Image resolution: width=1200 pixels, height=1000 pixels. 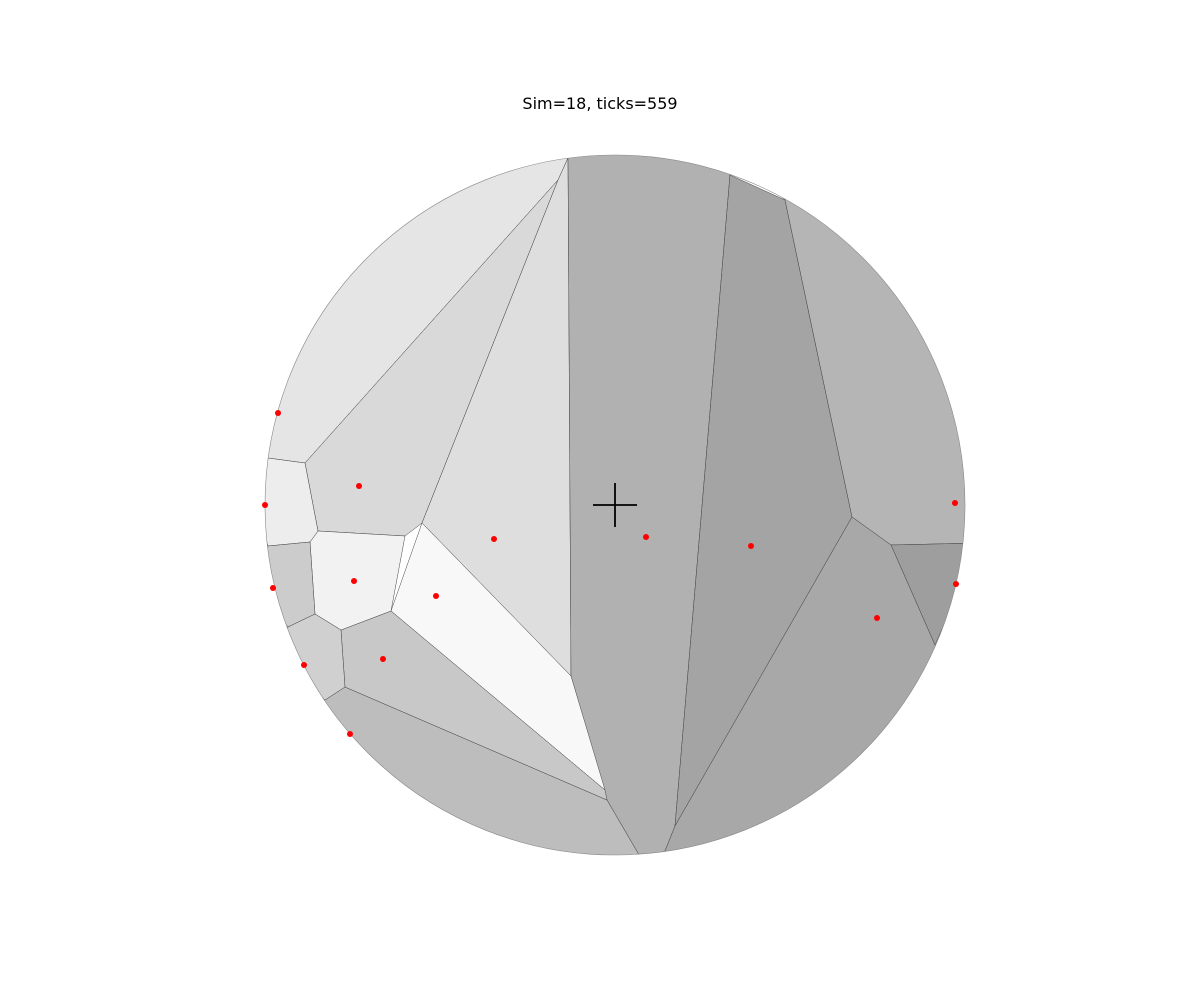 I want to click on plot-title: Sim=18, ticks=559, so click(x=600, y=103).